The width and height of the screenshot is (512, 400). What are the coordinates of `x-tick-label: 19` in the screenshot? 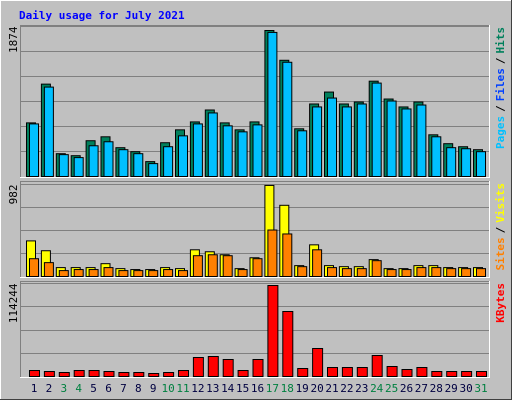 It's located at (302, 388).